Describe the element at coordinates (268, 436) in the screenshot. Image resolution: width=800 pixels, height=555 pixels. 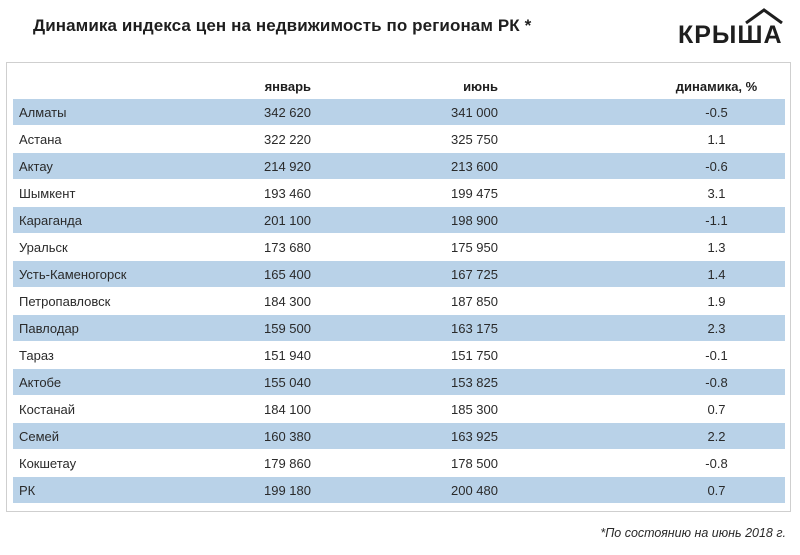
I see `january-cell: 160 380` at that location.